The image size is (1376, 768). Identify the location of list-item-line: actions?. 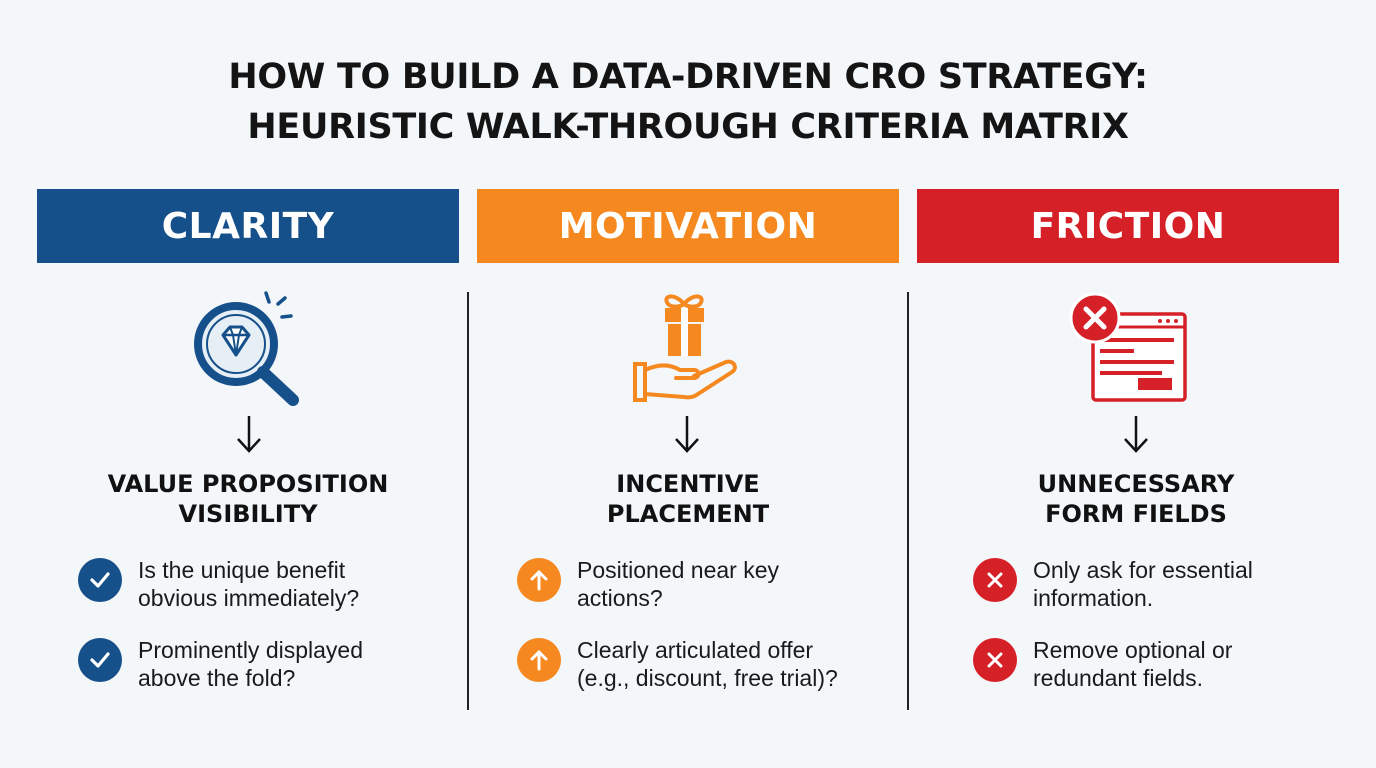
(620, 598).